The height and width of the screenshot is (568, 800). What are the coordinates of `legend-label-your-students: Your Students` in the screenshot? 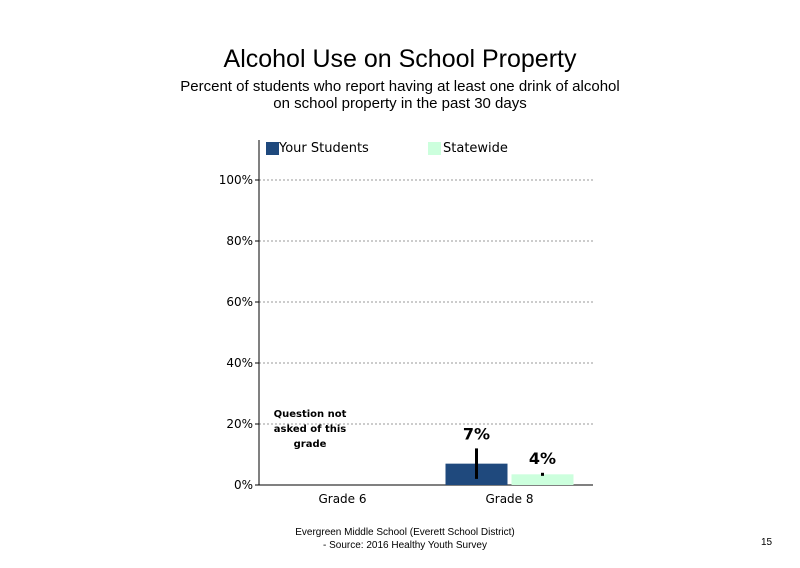 It's located at (324, 148).